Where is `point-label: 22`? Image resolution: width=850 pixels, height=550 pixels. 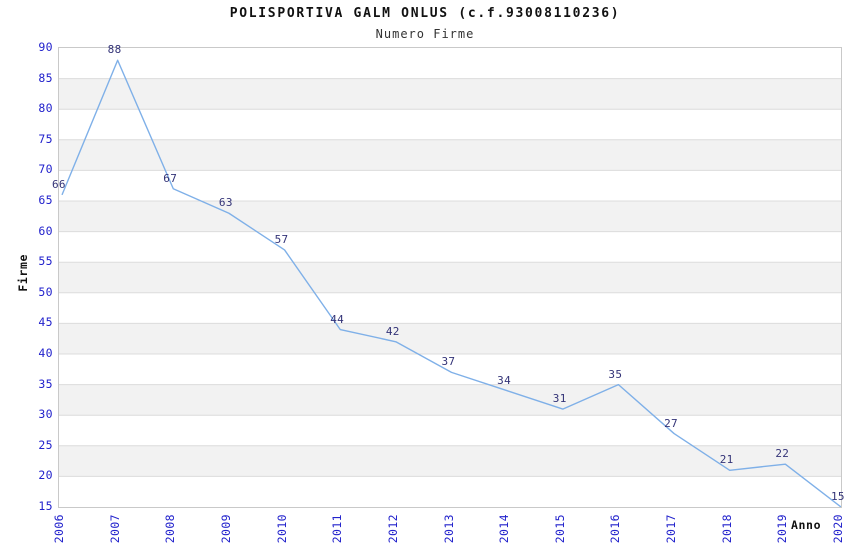 point-label: 22 is located at coordinates (782, 454).